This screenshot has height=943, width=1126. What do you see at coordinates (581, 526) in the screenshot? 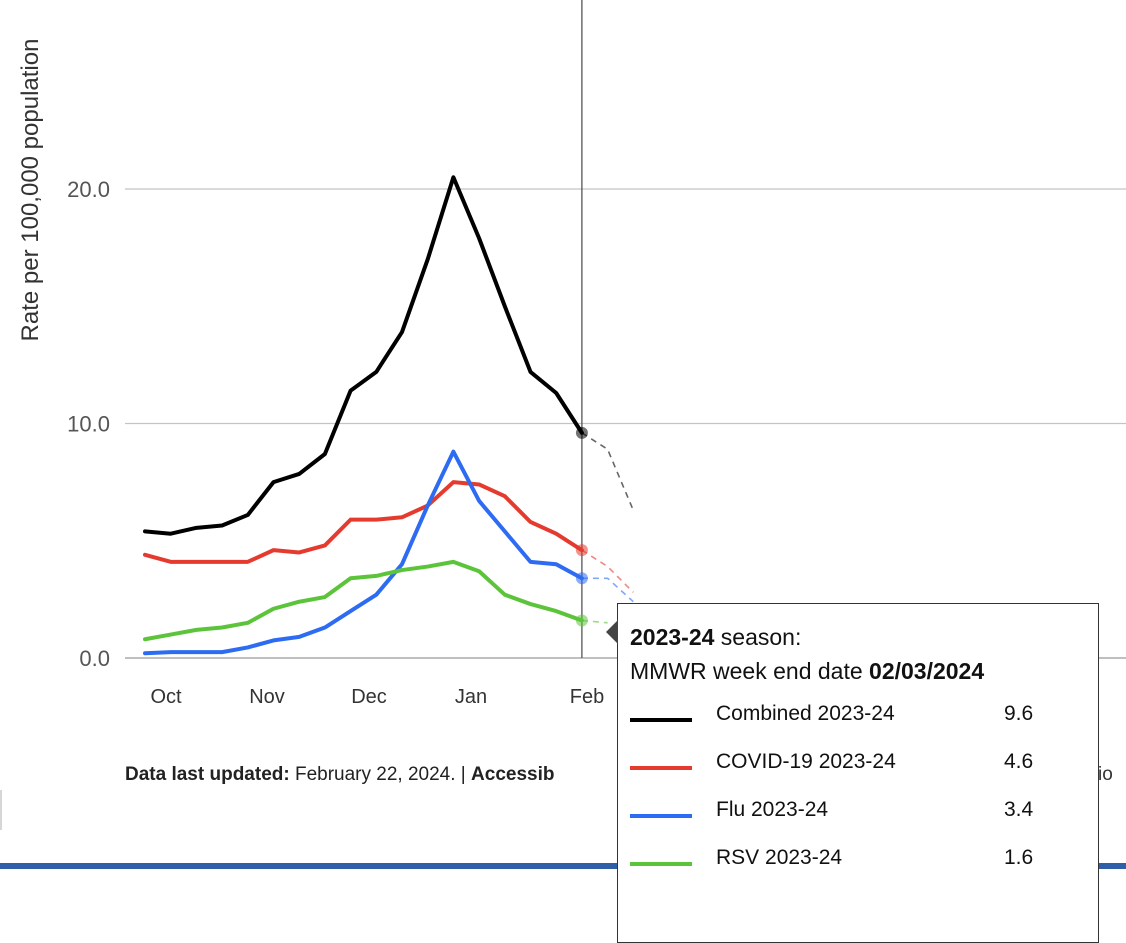
I see `hover-markers` at bounding box center [581, 526].